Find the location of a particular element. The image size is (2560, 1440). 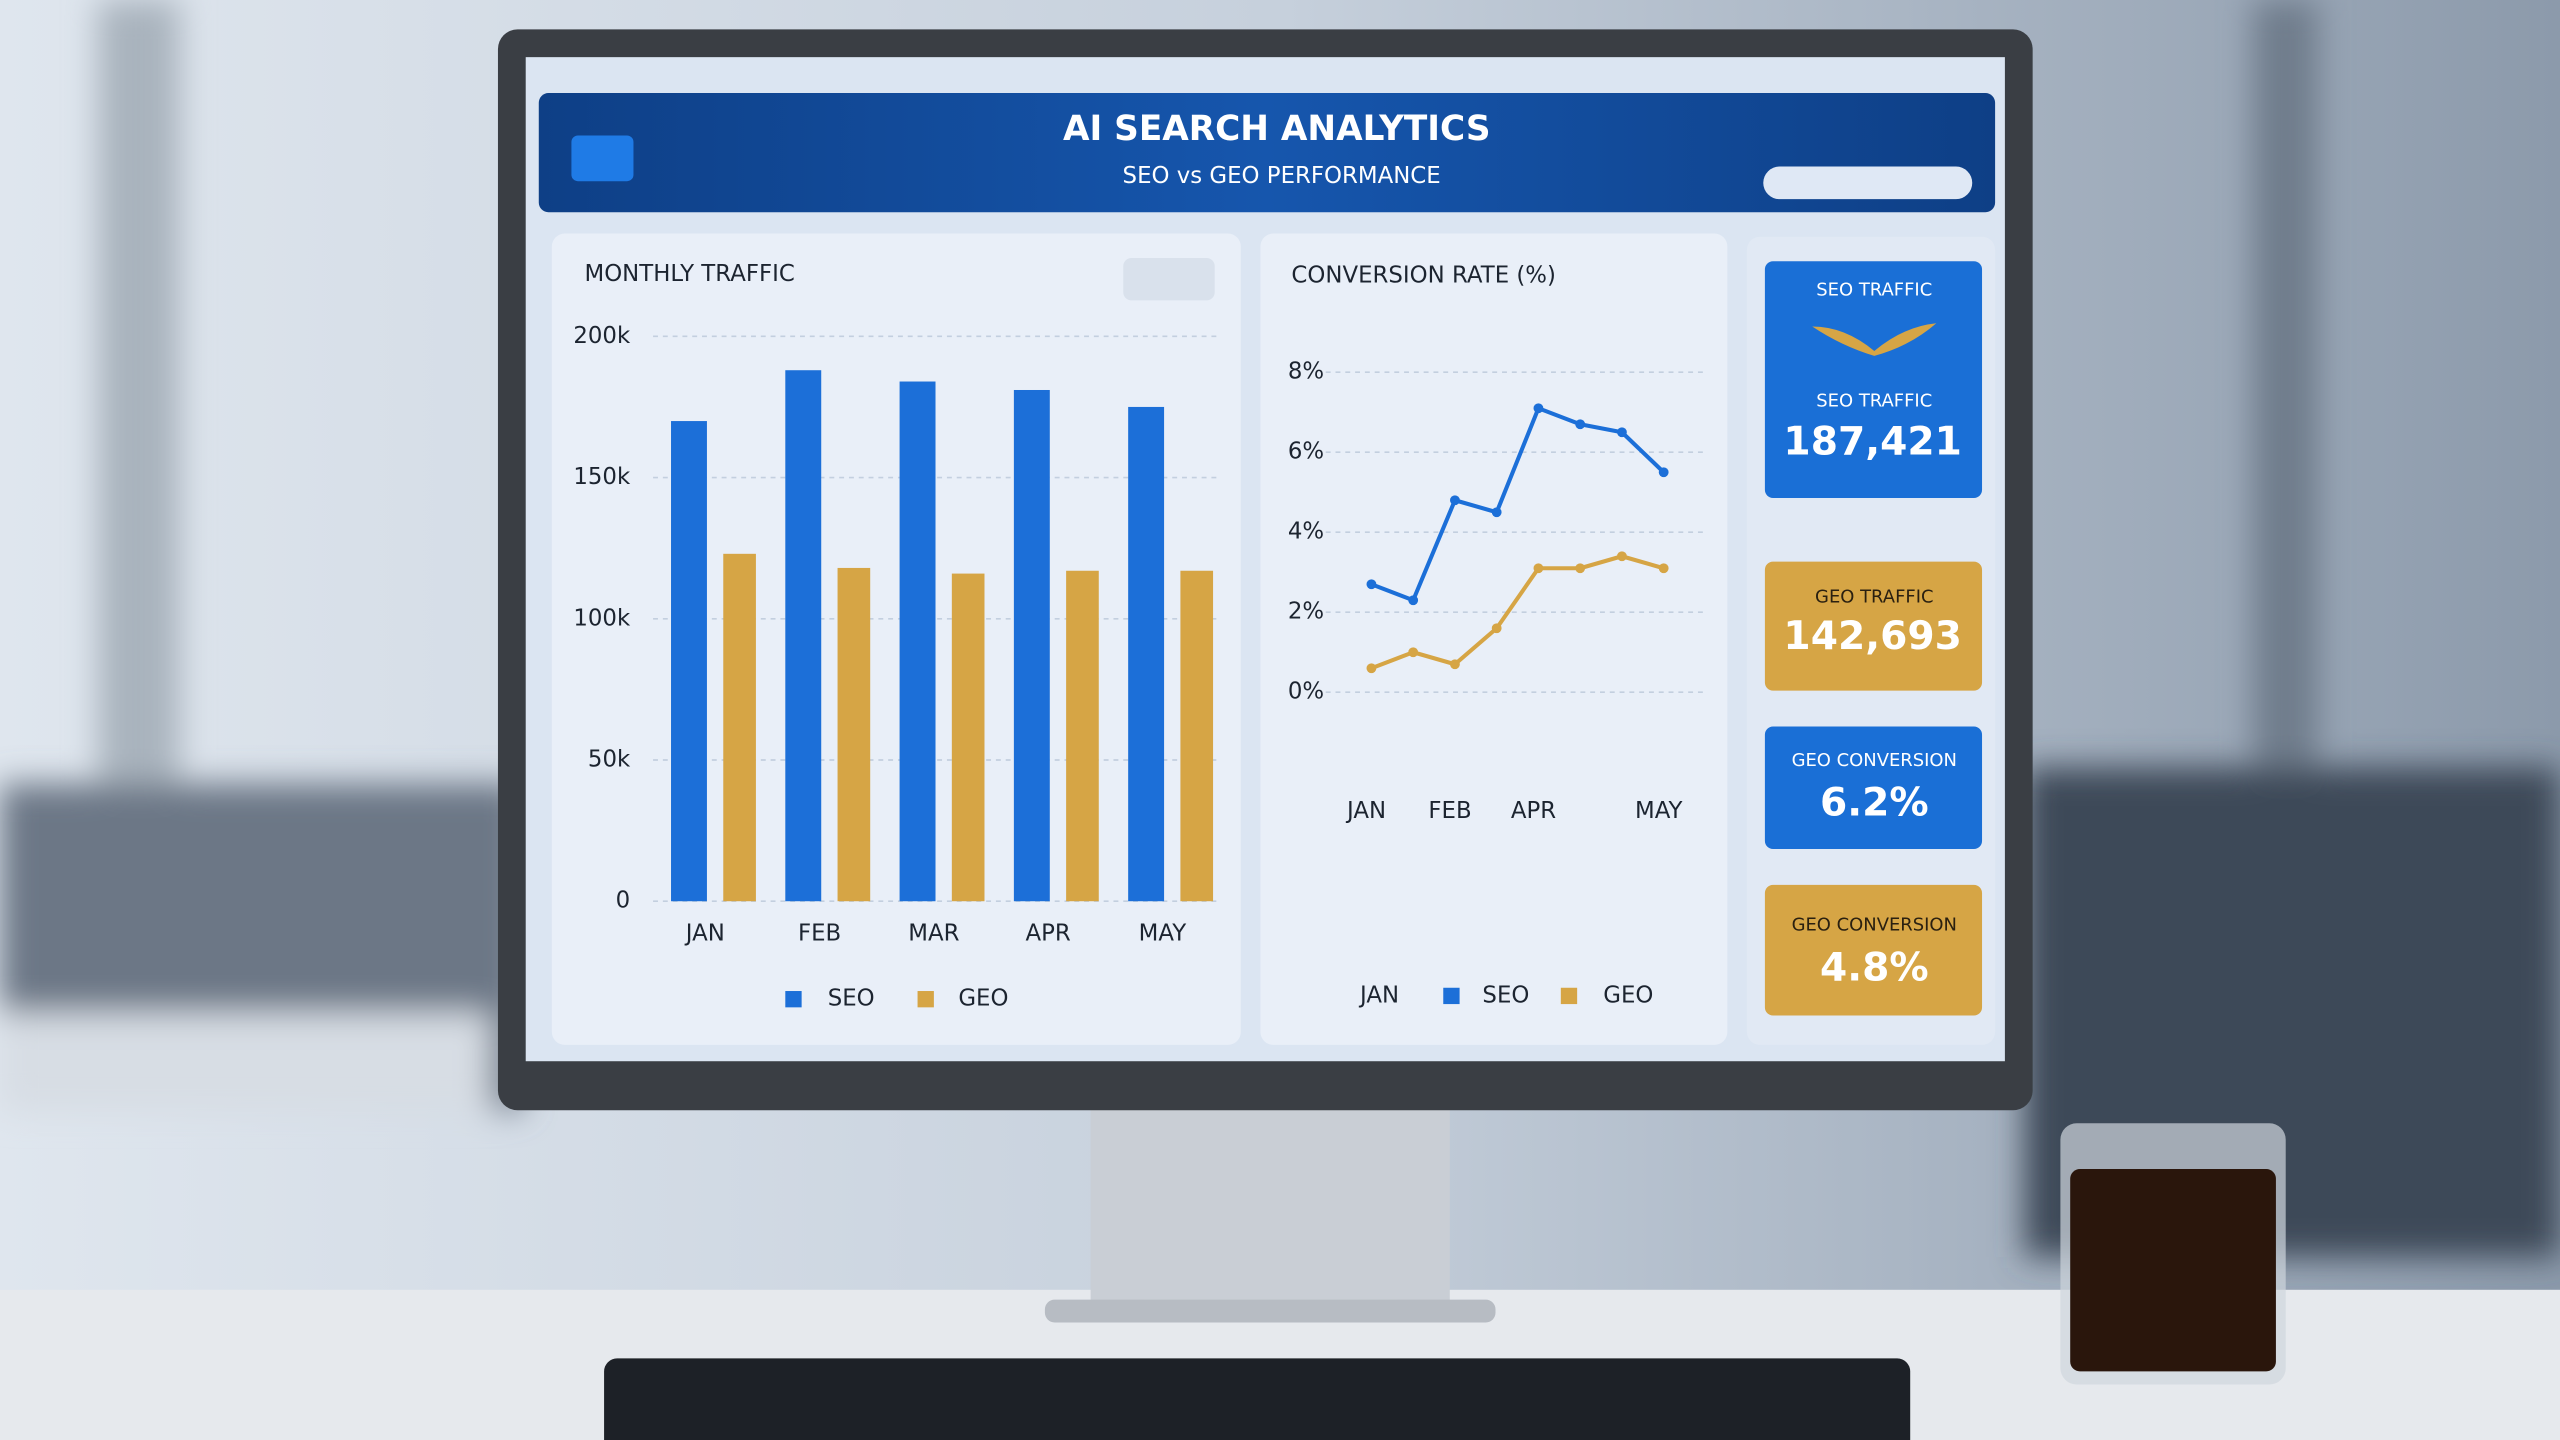

header-title: AI SEARCH ANALYTICS is located at coordinates (1277, 129).